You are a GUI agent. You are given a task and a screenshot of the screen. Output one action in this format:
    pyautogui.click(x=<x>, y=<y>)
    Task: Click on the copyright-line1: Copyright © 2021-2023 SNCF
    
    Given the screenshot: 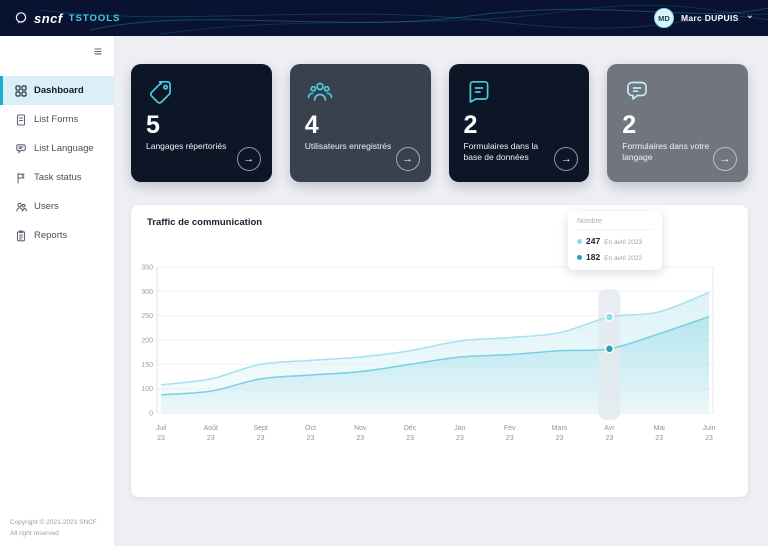 What is the action you would take?
    pyautogui.click(x=53, y=523)
    